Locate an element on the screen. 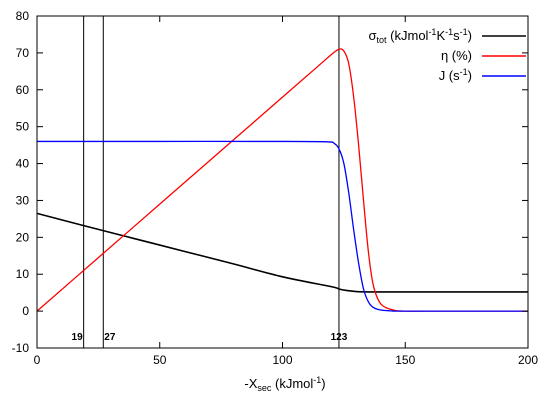  x-tick-label: 0 is located at coordinates (37, 360).